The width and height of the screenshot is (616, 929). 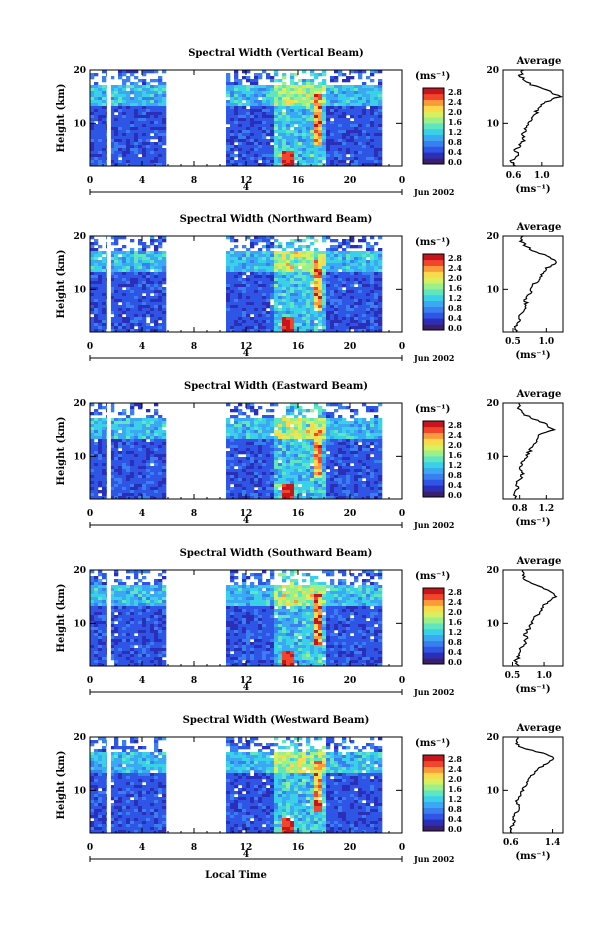 What do you see at coordinates (514, 176) in the screenshot?
I see `avg-x-tick-label: 0.6` at bounding box center [514, 176].